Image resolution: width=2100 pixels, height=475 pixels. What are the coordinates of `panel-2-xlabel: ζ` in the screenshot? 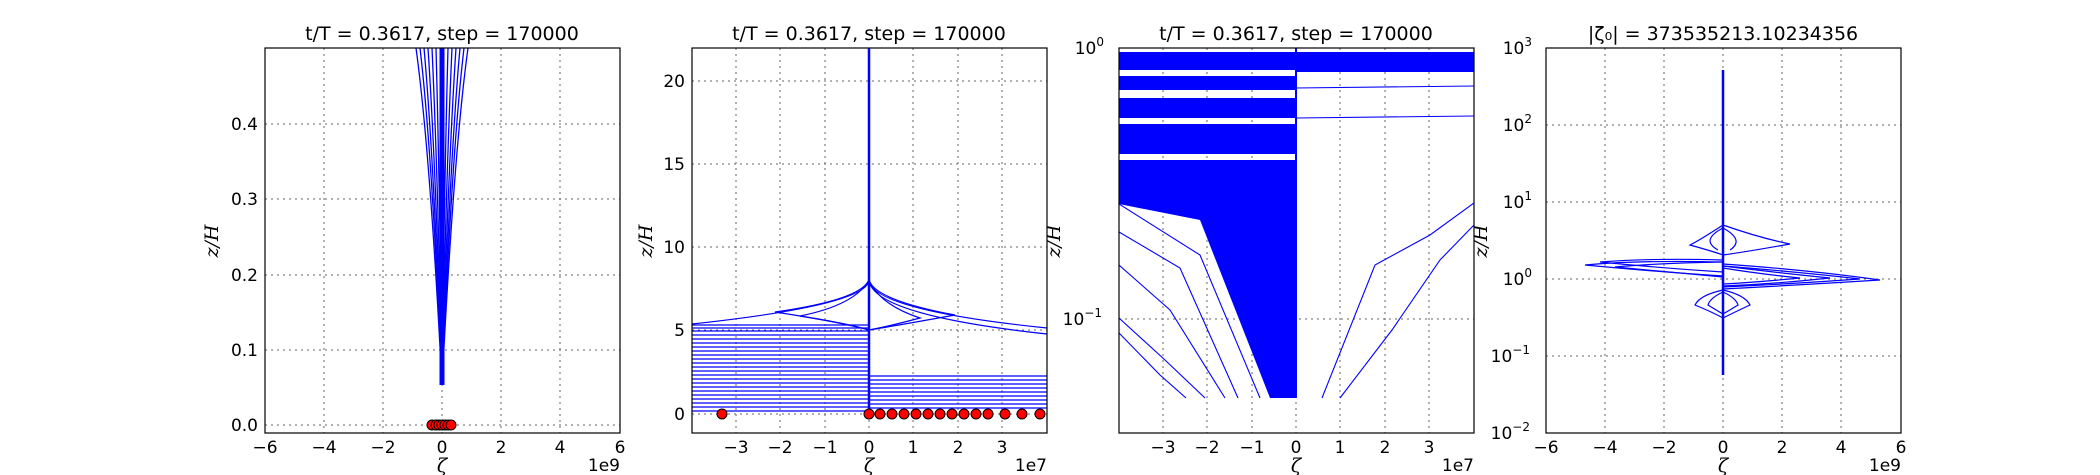 It's located at (870, 465).